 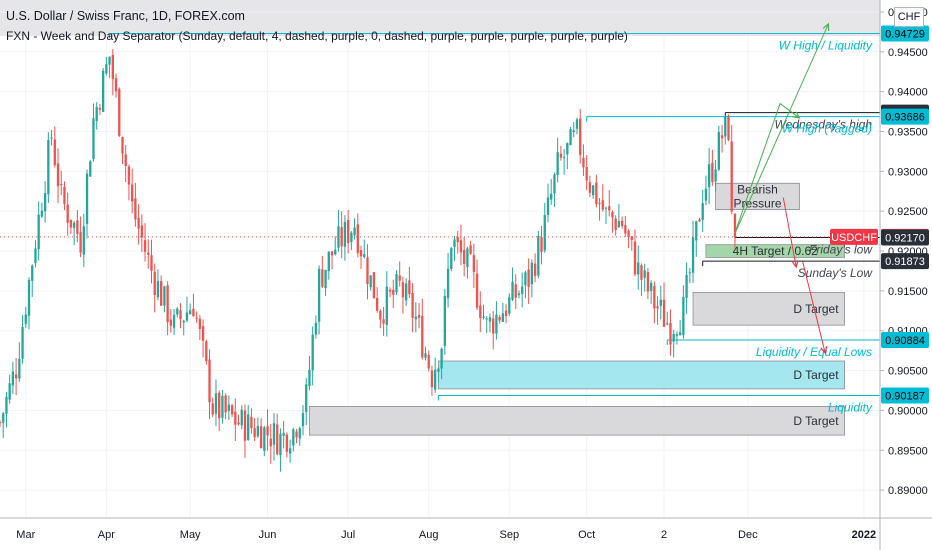 I want to click on level-label: Wednesday's high, so click(x=824, y=125).